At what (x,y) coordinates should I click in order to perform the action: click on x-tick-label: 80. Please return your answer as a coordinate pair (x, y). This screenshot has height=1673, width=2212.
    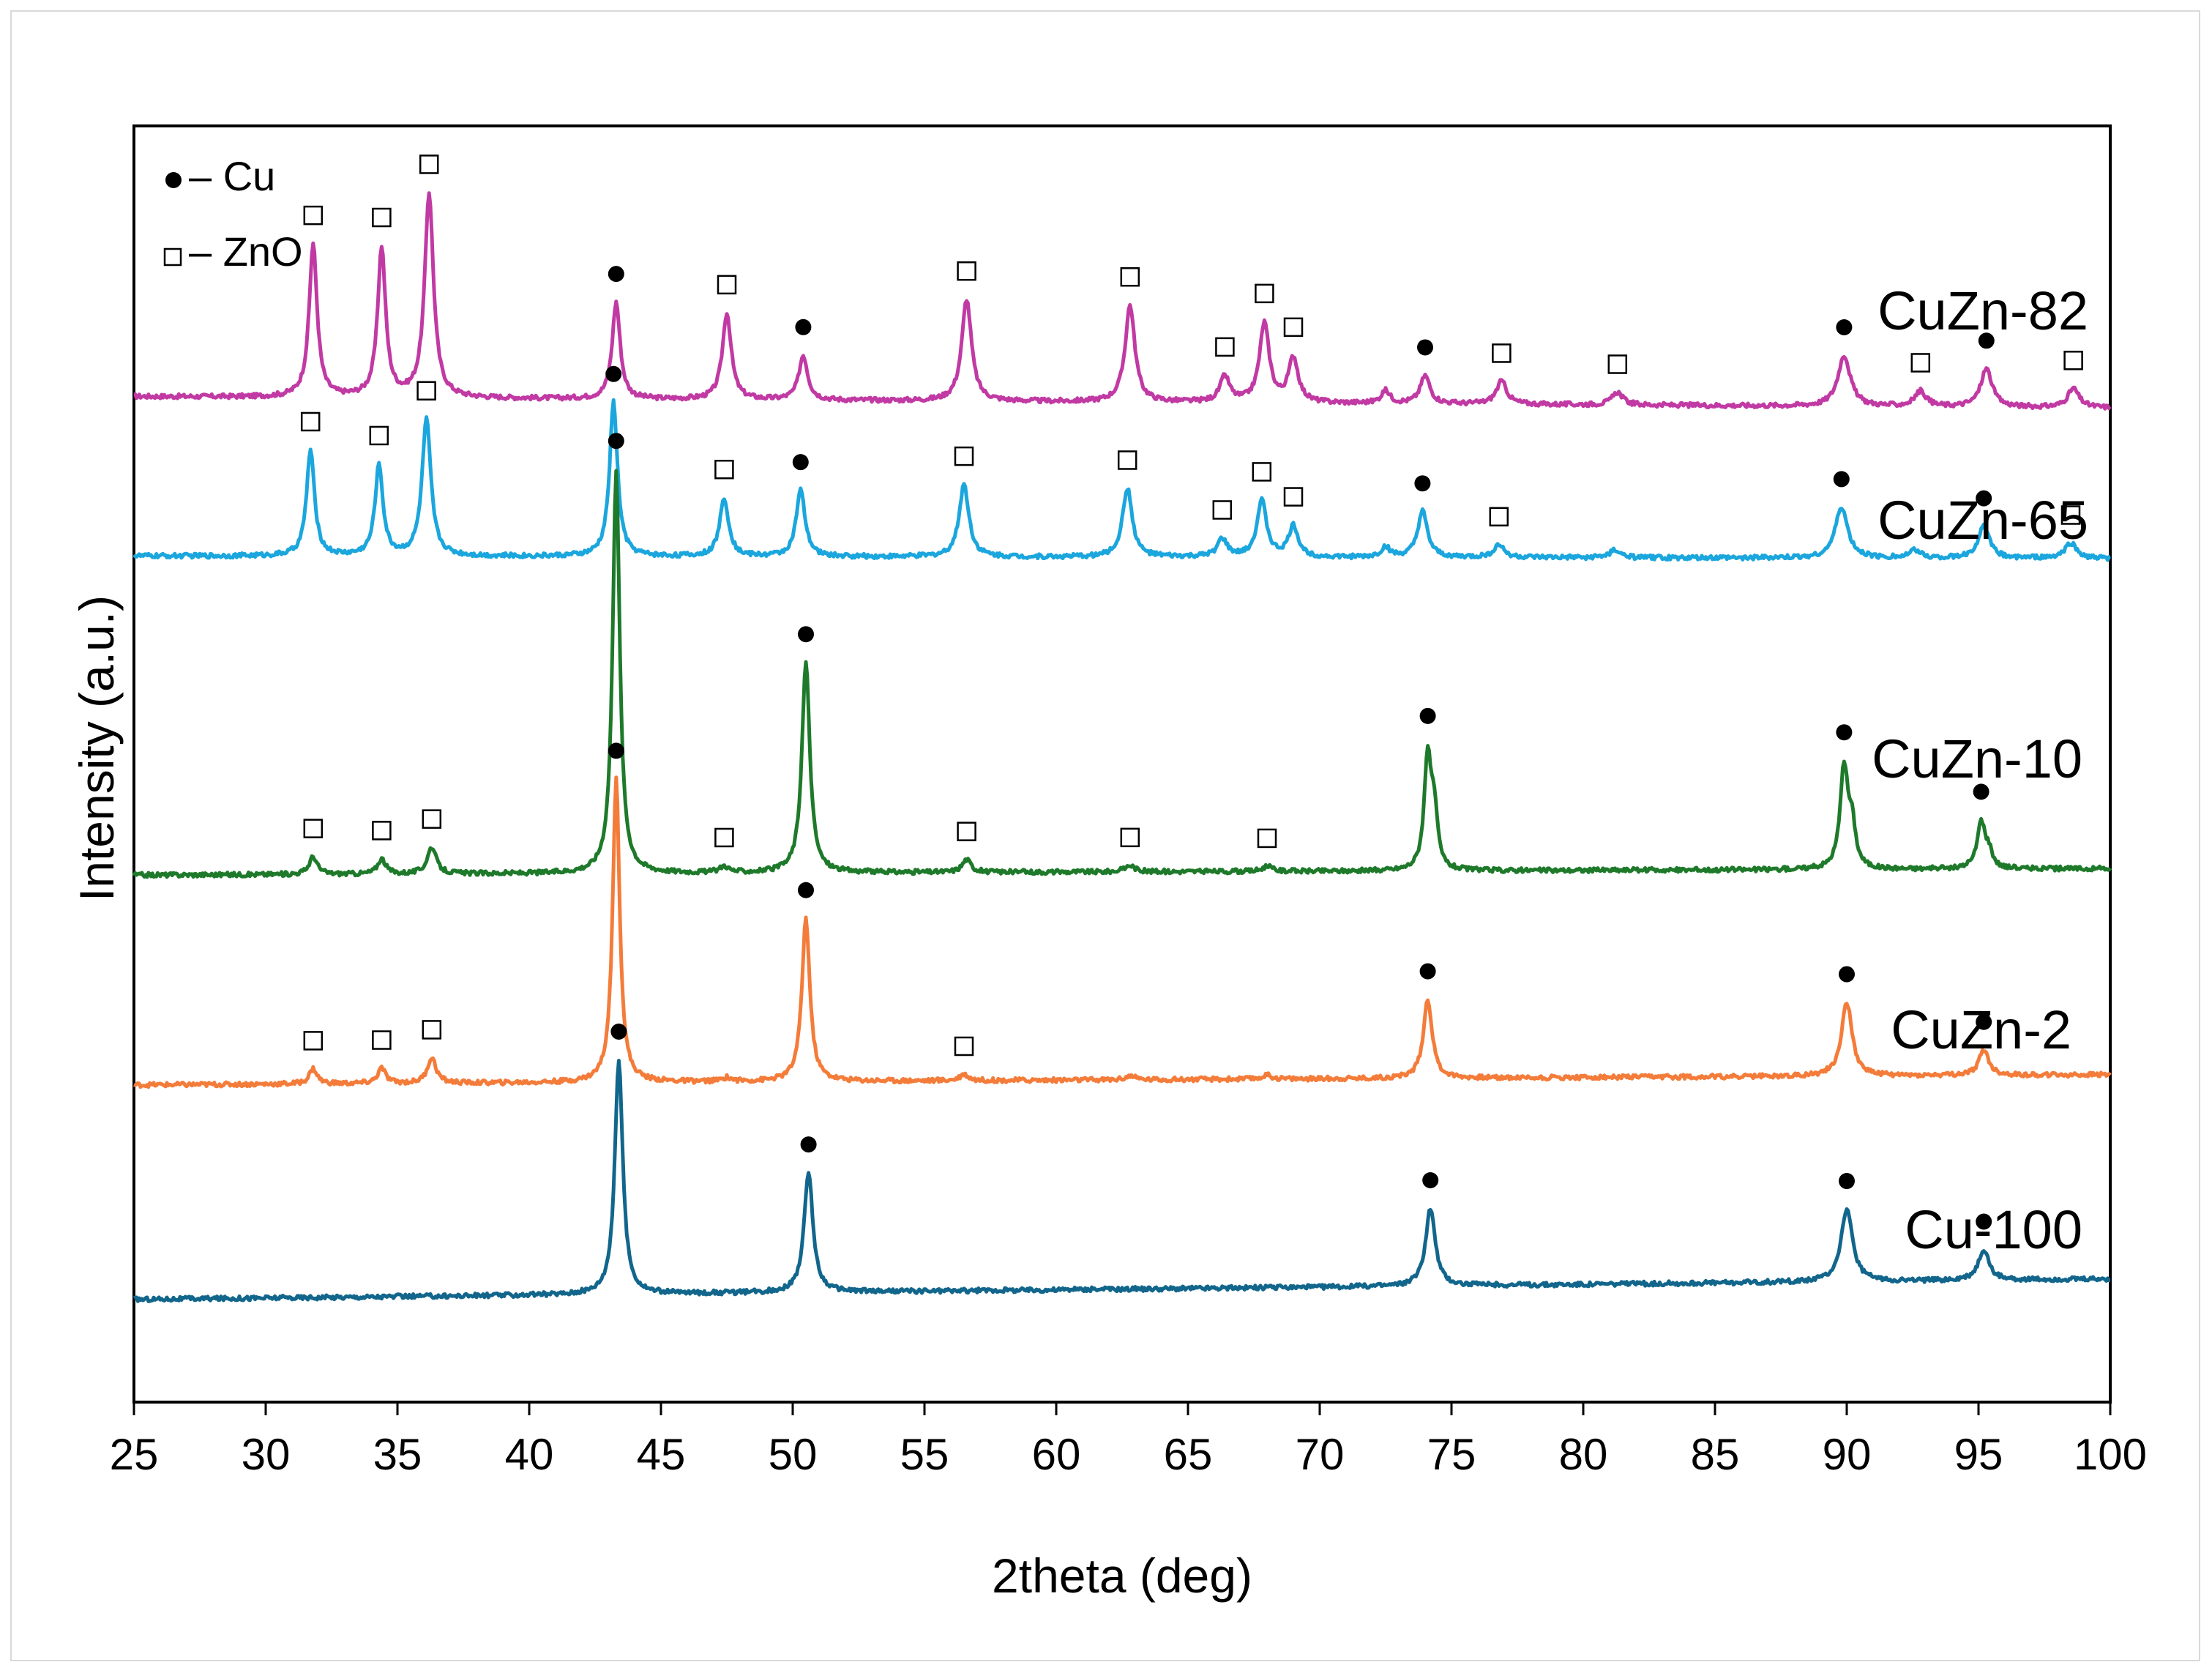
    Looking at the image, I should click on (1584, 1454).